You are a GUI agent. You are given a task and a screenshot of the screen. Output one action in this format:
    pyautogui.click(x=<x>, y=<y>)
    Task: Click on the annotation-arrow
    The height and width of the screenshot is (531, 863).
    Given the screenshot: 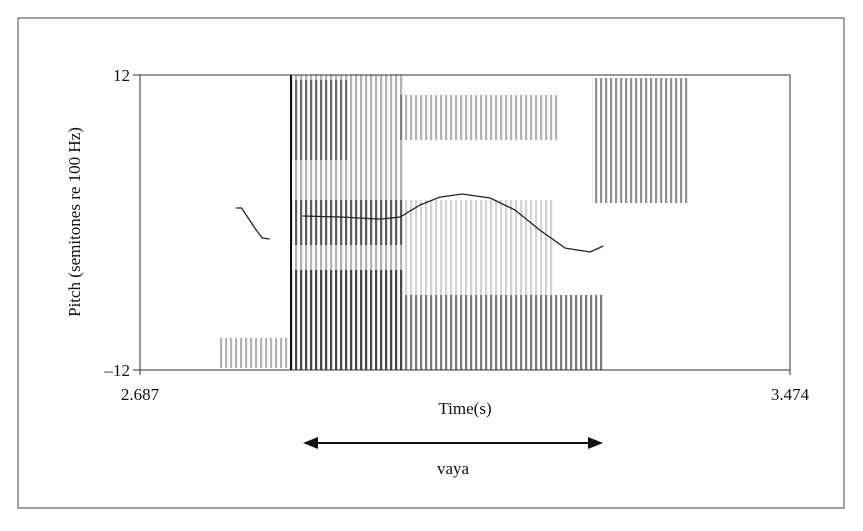 What is the action you would take?
    pyautogui.click(x=453, y=443)
    